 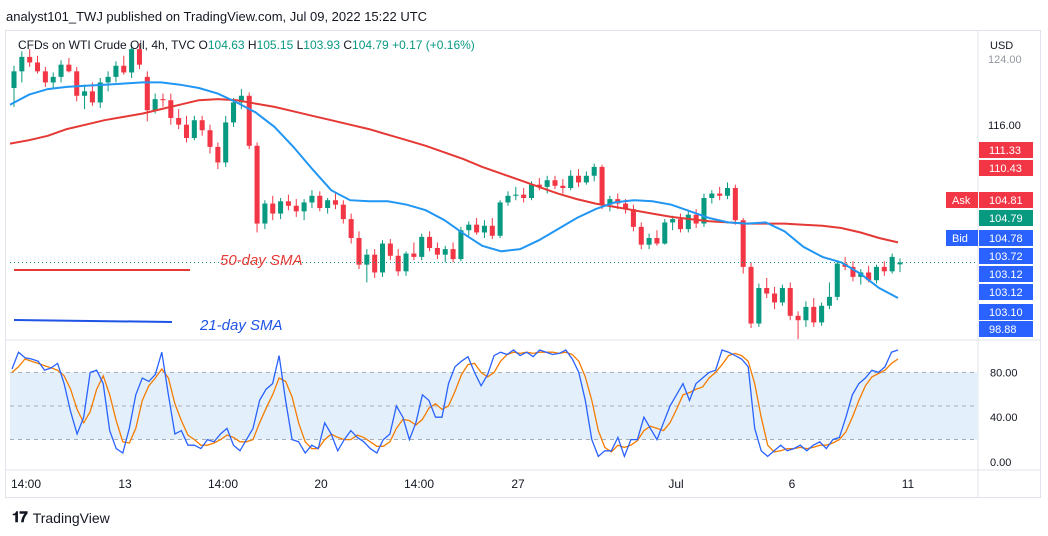 What do you see at coordinates (321, 484) in the screenshot?
I see `time-tick-label: 20` at bounding box center [321, 484].